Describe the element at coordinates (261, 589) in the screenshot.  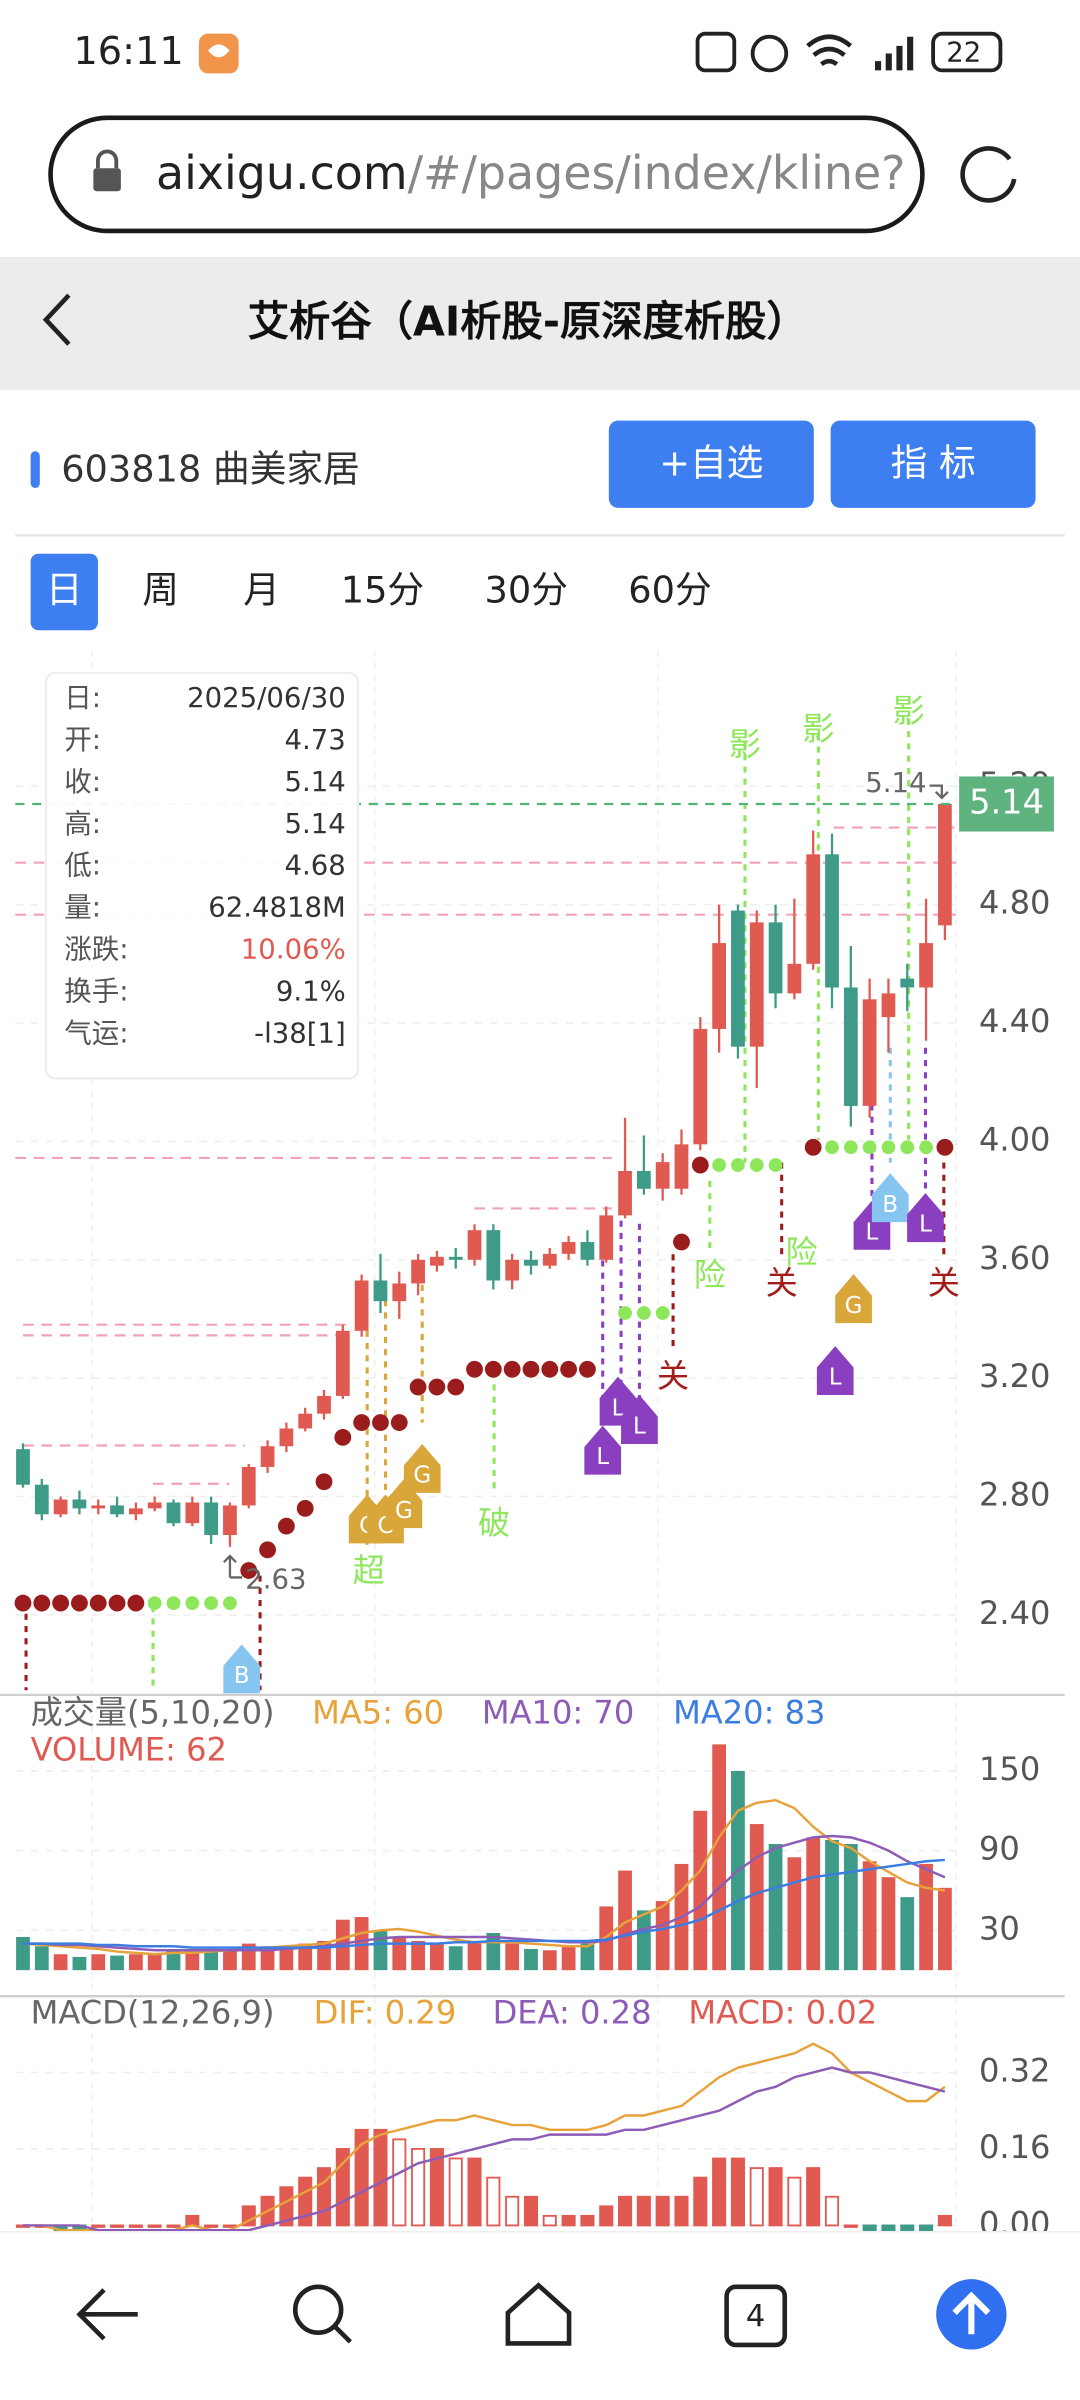
I see `period-tab: 月` at that location.